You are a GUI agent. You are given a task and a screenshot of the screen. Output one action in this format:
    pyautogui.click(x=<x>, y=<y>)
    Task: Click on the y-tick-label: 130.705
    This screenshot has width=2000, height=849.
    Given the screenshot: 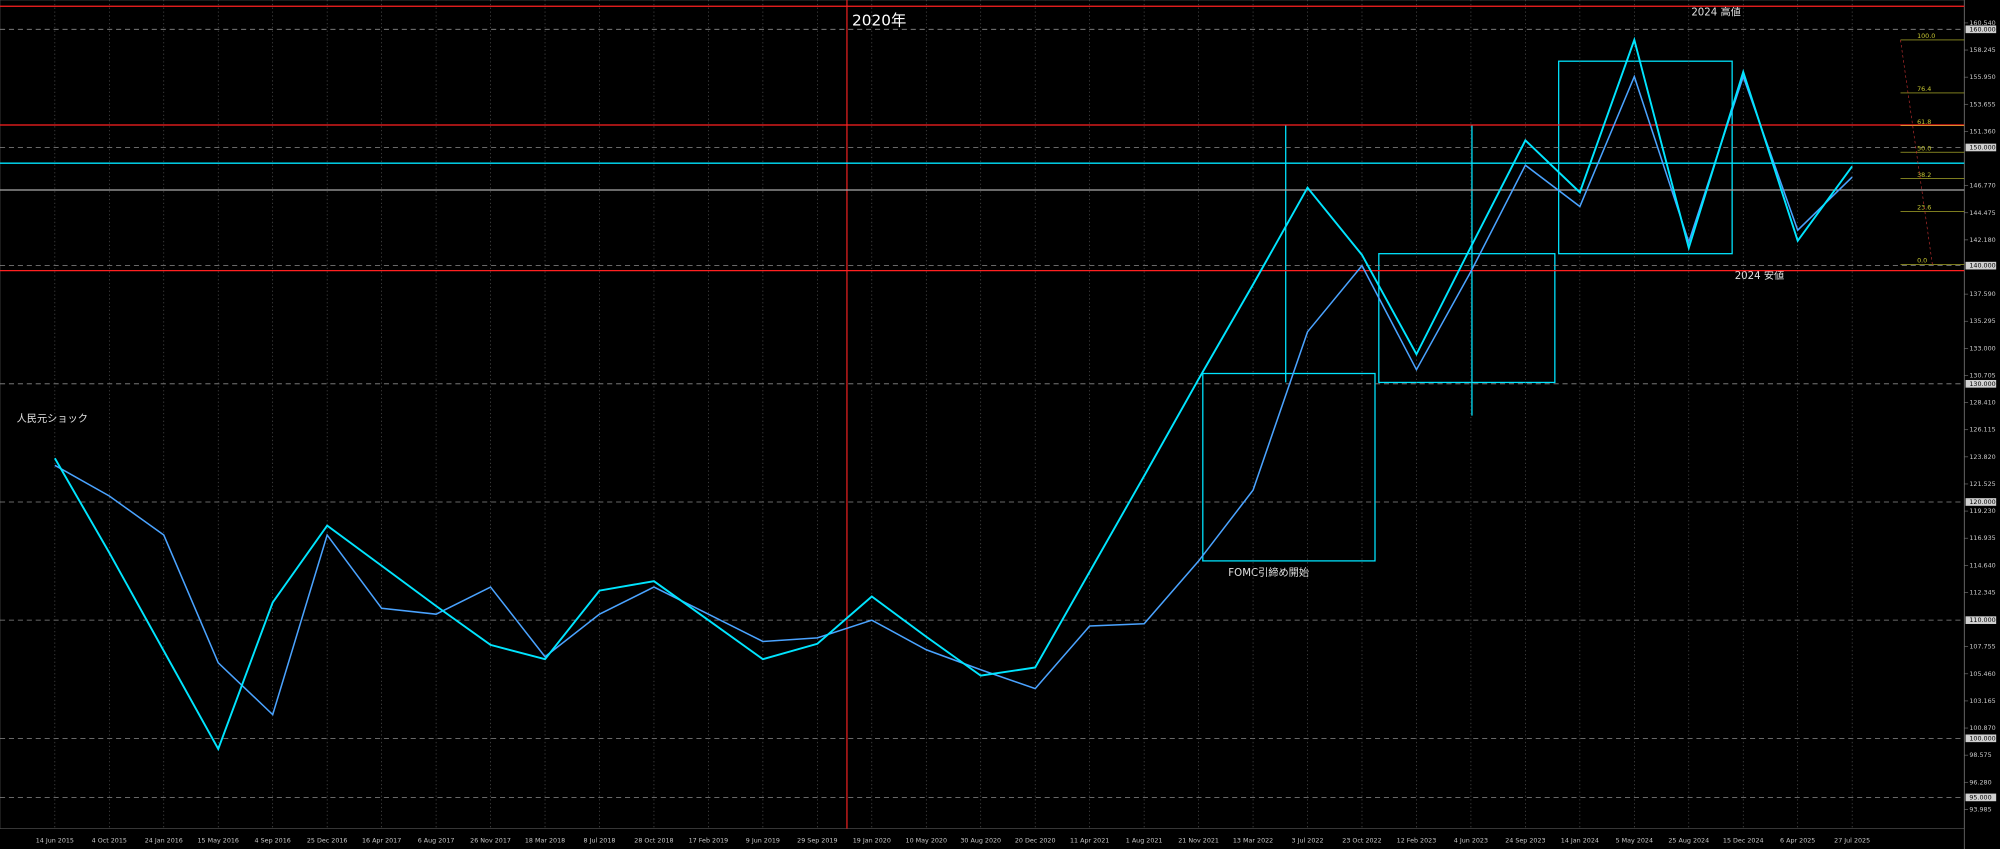 What is the action you would take?
    pyautogui.click(x=1982, y=375)
    